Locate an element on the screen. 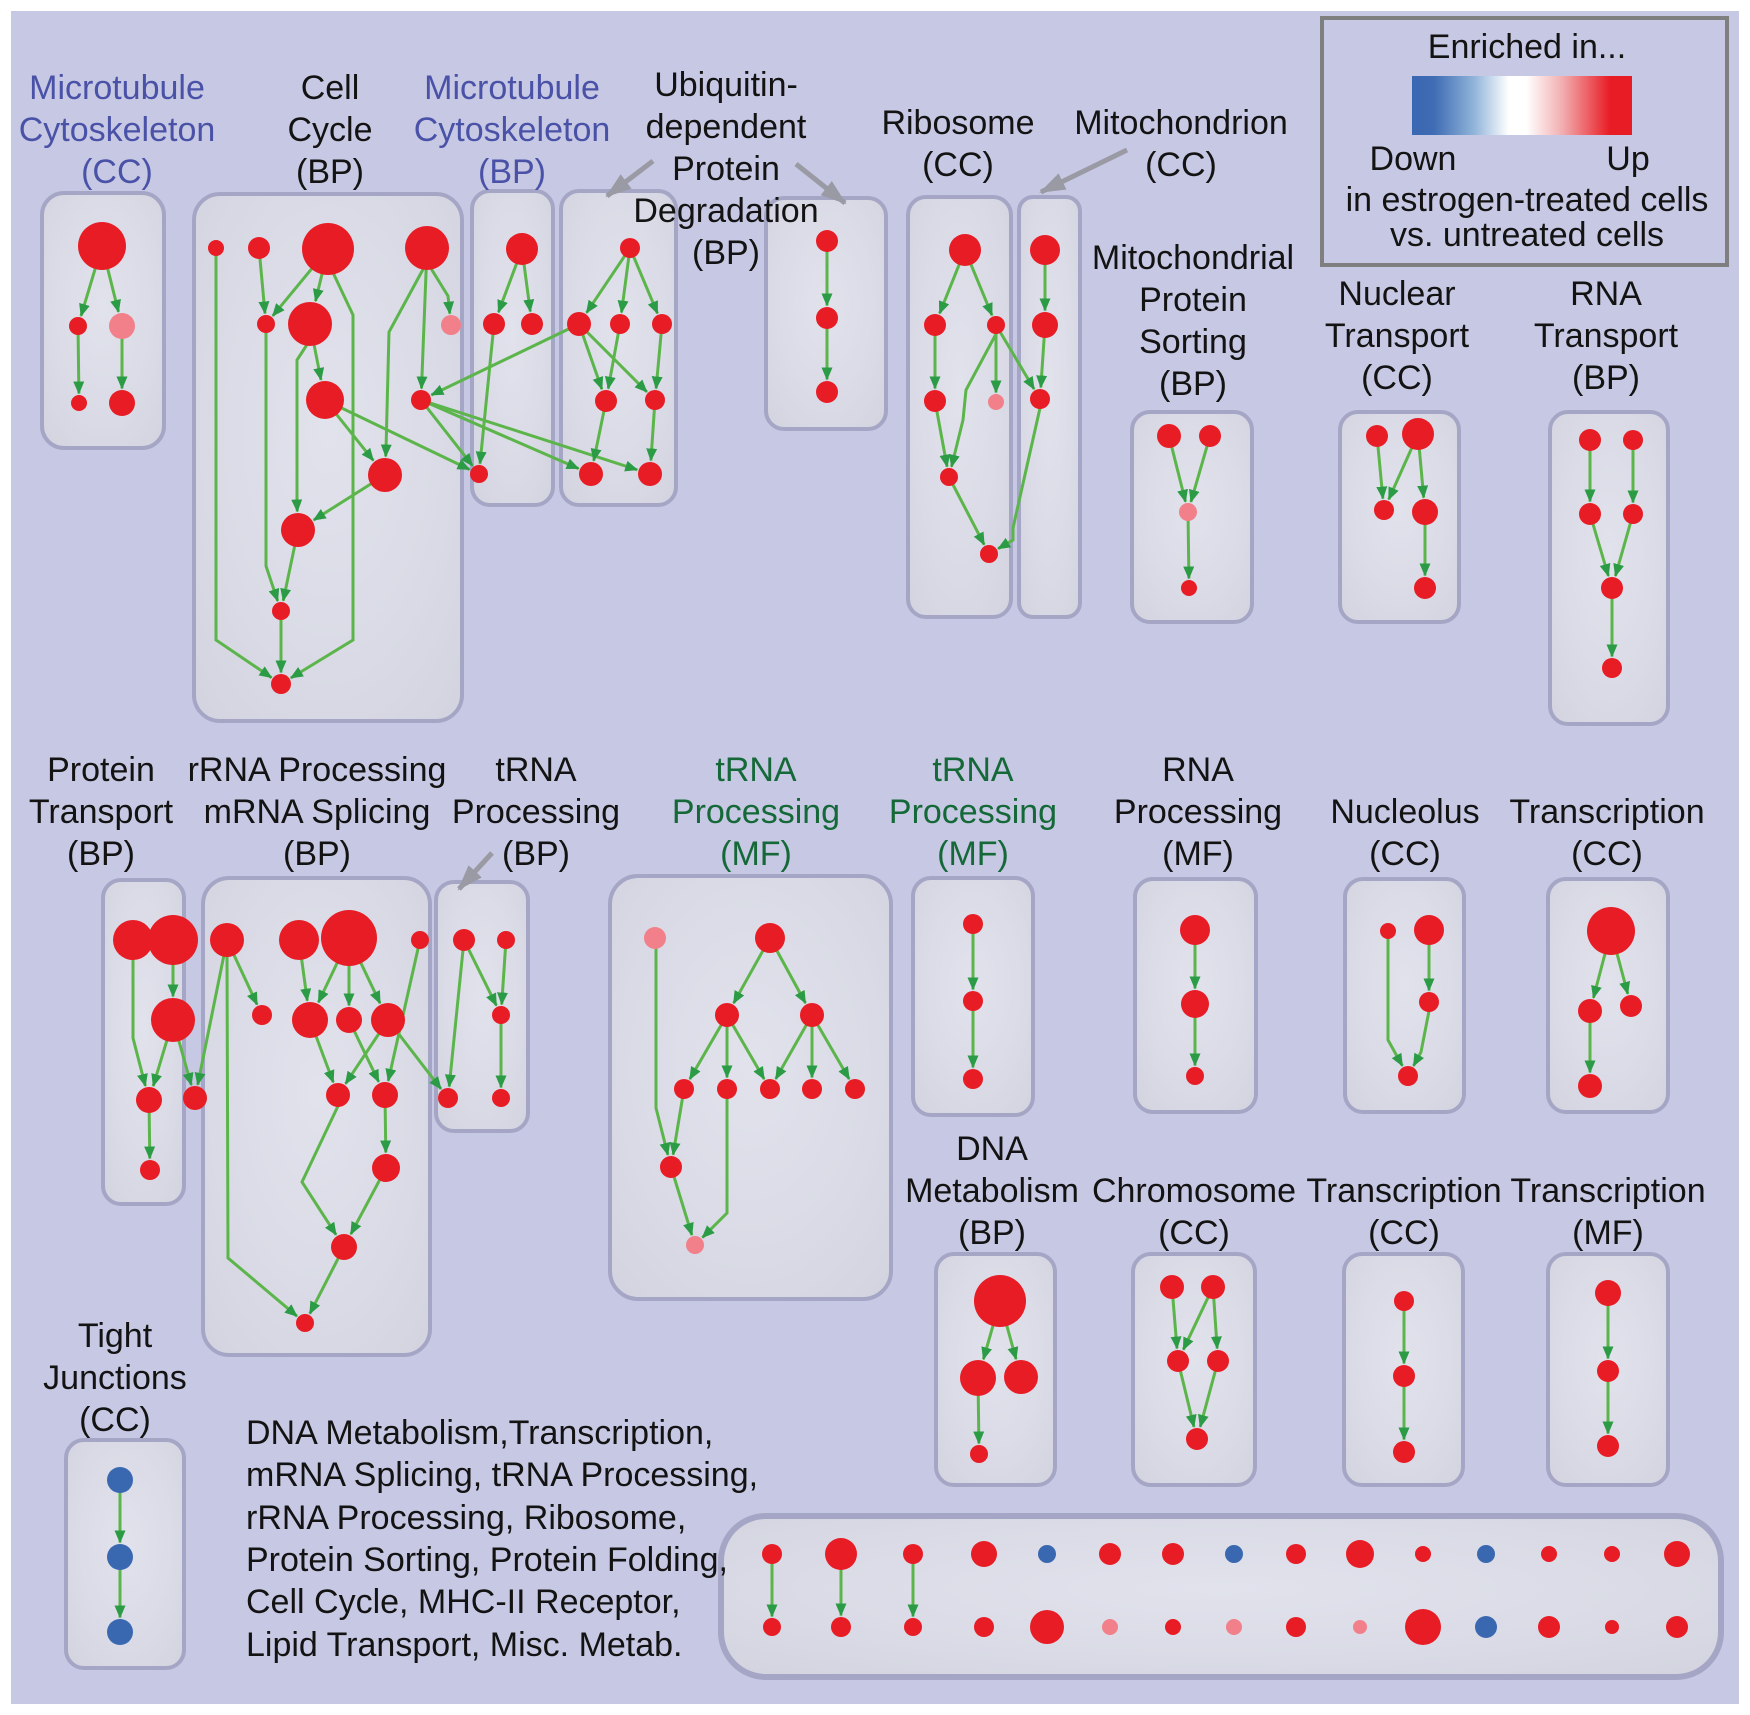 The width and height of the screenshot is (1750, 1715). svg-text: Cell is located at coordinates (330, 88).